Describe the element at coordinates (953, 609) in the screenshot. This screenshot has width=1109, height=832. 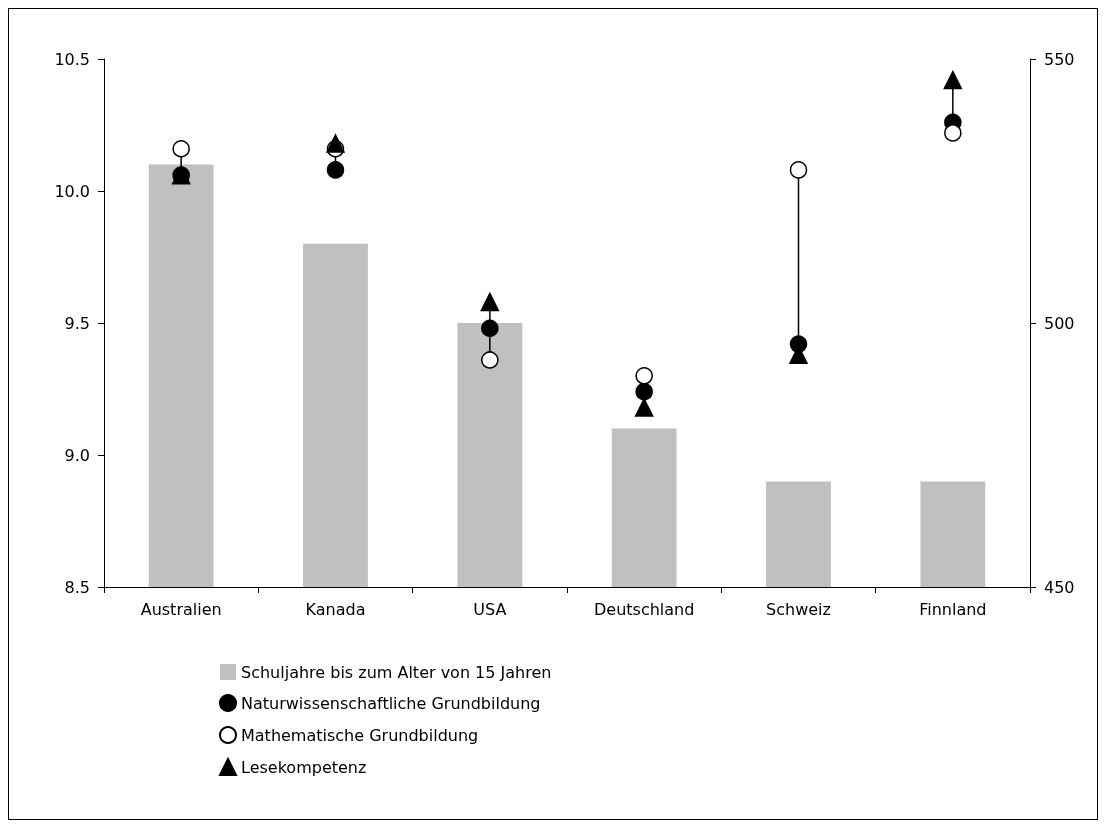
I see `x-tick-label: Finnland` at that location.